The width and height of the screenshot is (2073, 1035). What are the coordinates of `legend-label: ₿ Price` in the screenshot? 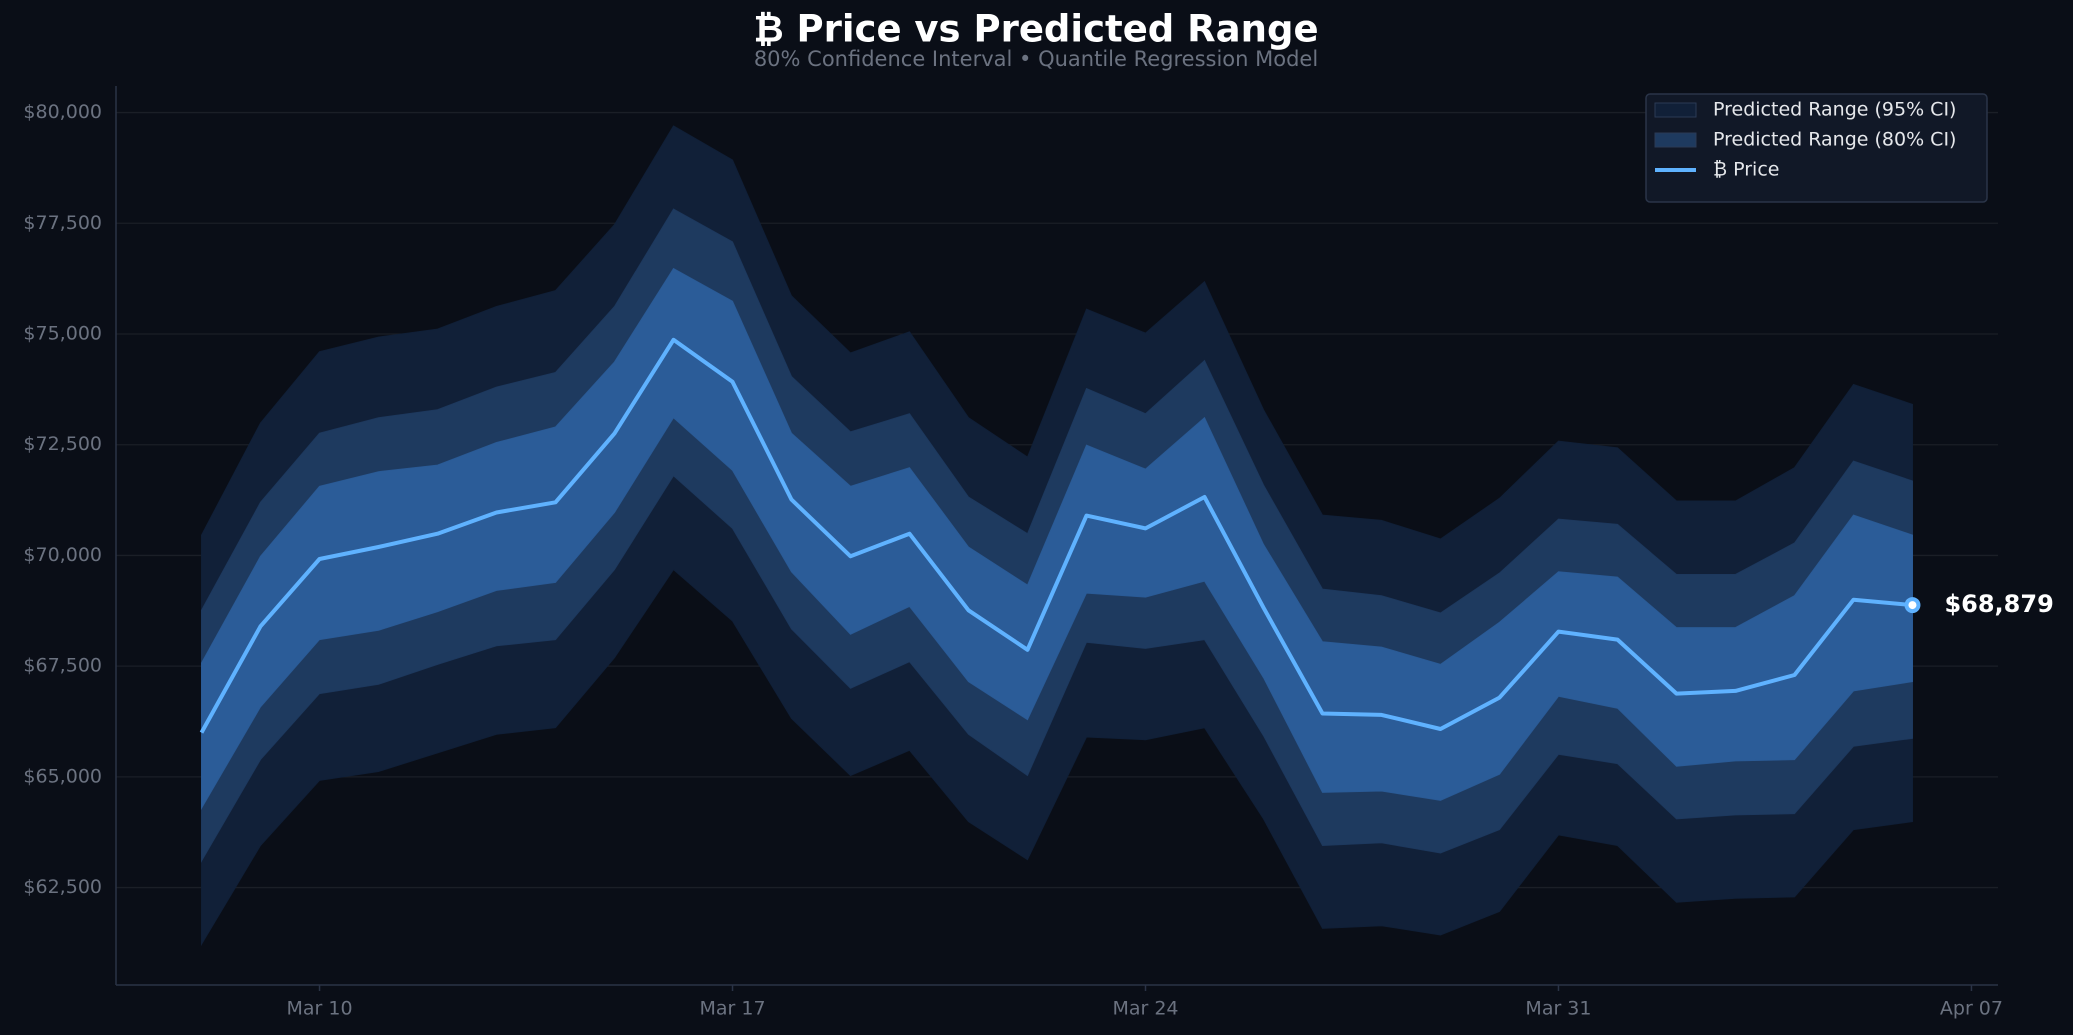 It's located at (1746, 170).